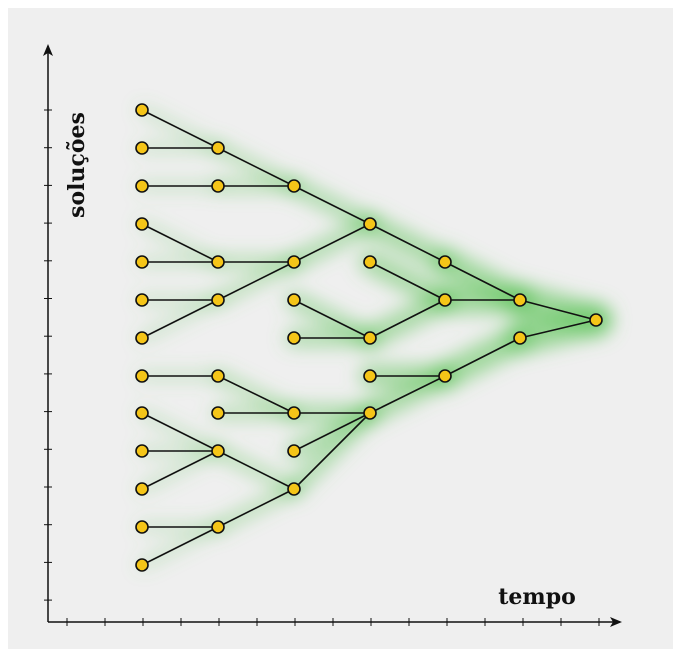 The width and height of the screenshot is (681, 657). What do you see at coordinates (537, 597) in the screenshot?
I see `x-axis-label: tempo` at bounding box center [537, 597].